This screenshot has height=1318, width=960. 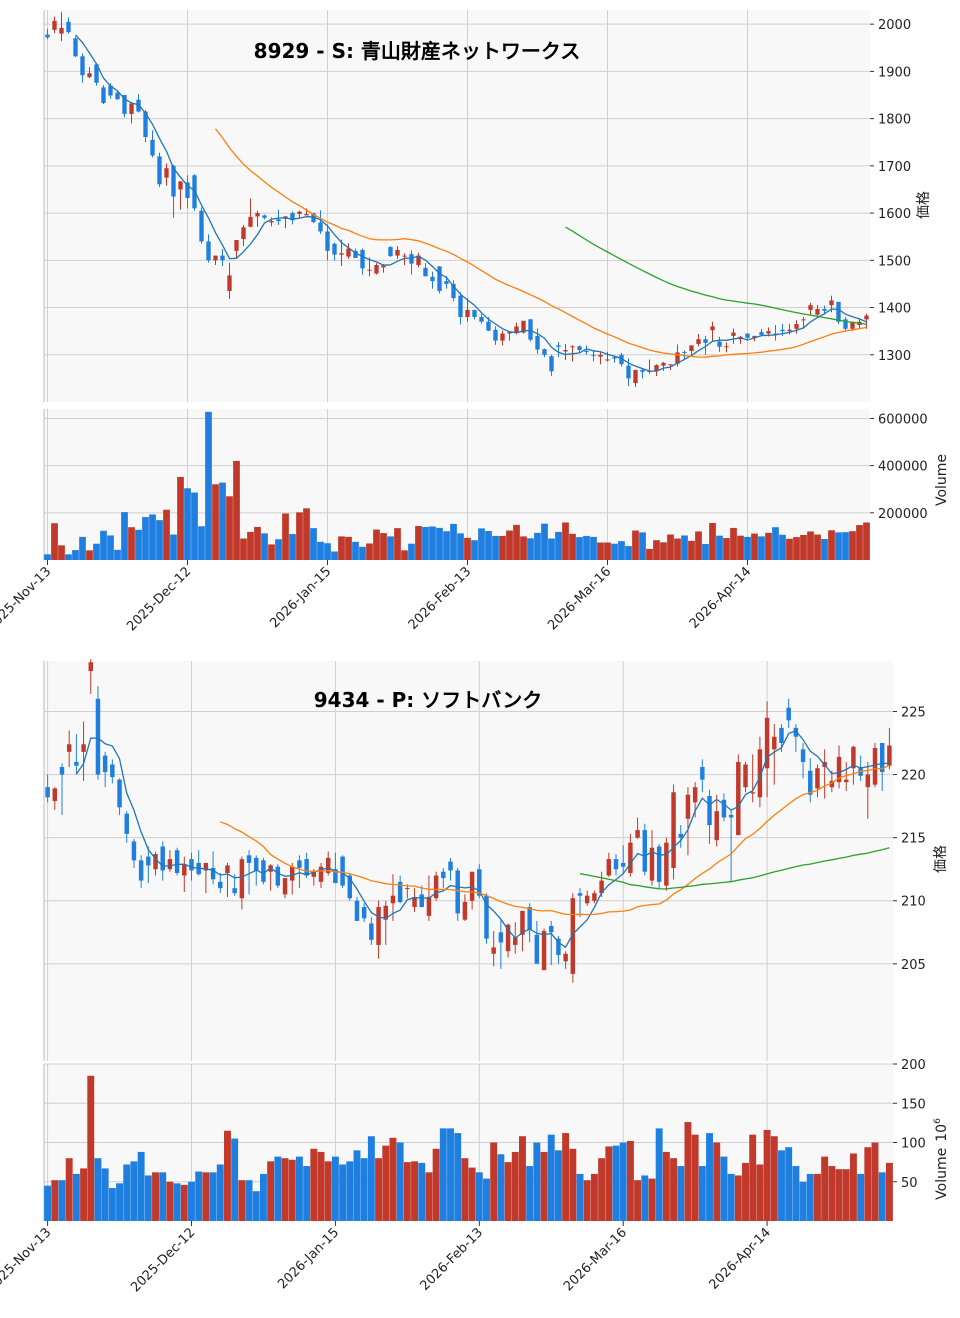 I want to click on price-tick-label: 220, so click(x=913, y=776).